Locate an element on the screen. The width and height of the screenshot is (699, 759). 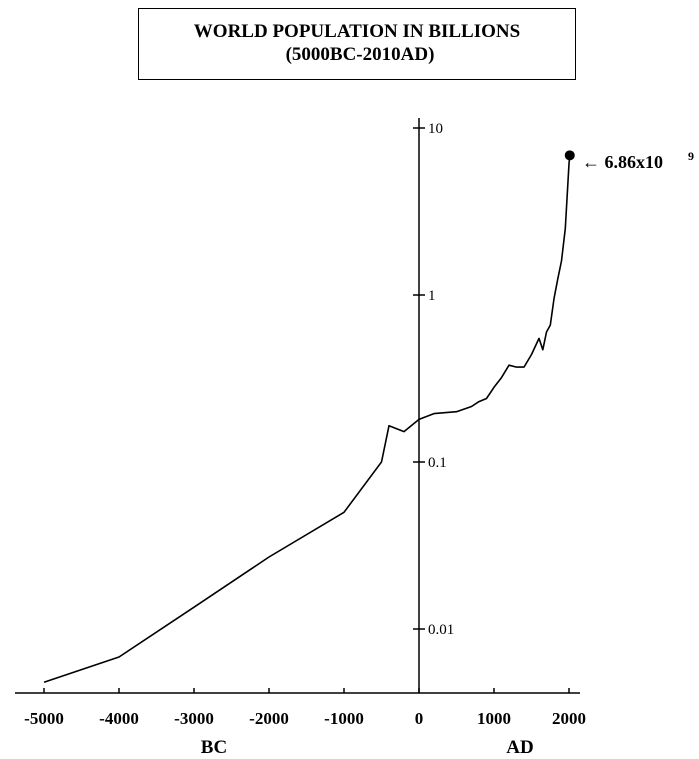
chart-title: WORLD POPULATION IN BILLIONS is located at coordinates (357, 31).